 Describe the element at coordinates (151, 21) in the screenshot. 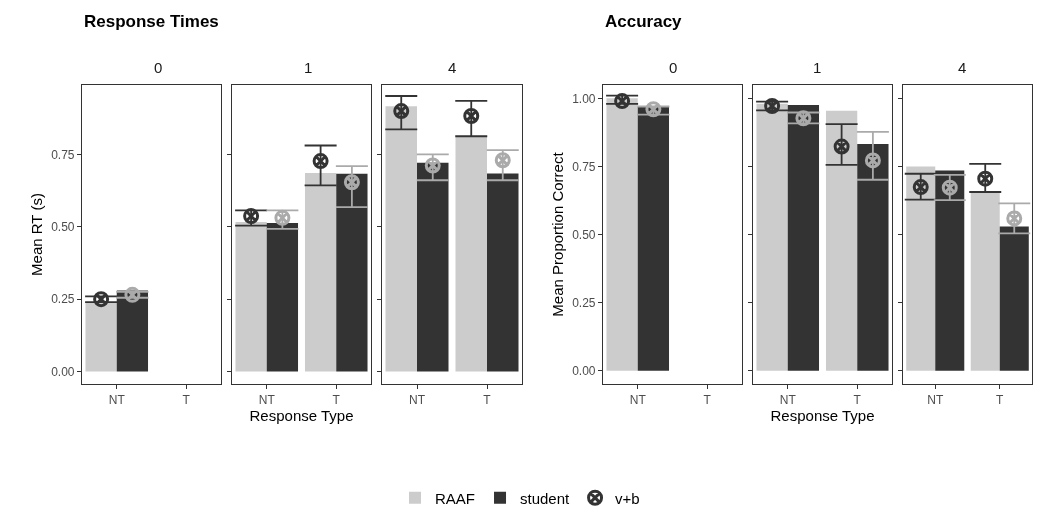

I see `chart-title: Response Times` at that location.